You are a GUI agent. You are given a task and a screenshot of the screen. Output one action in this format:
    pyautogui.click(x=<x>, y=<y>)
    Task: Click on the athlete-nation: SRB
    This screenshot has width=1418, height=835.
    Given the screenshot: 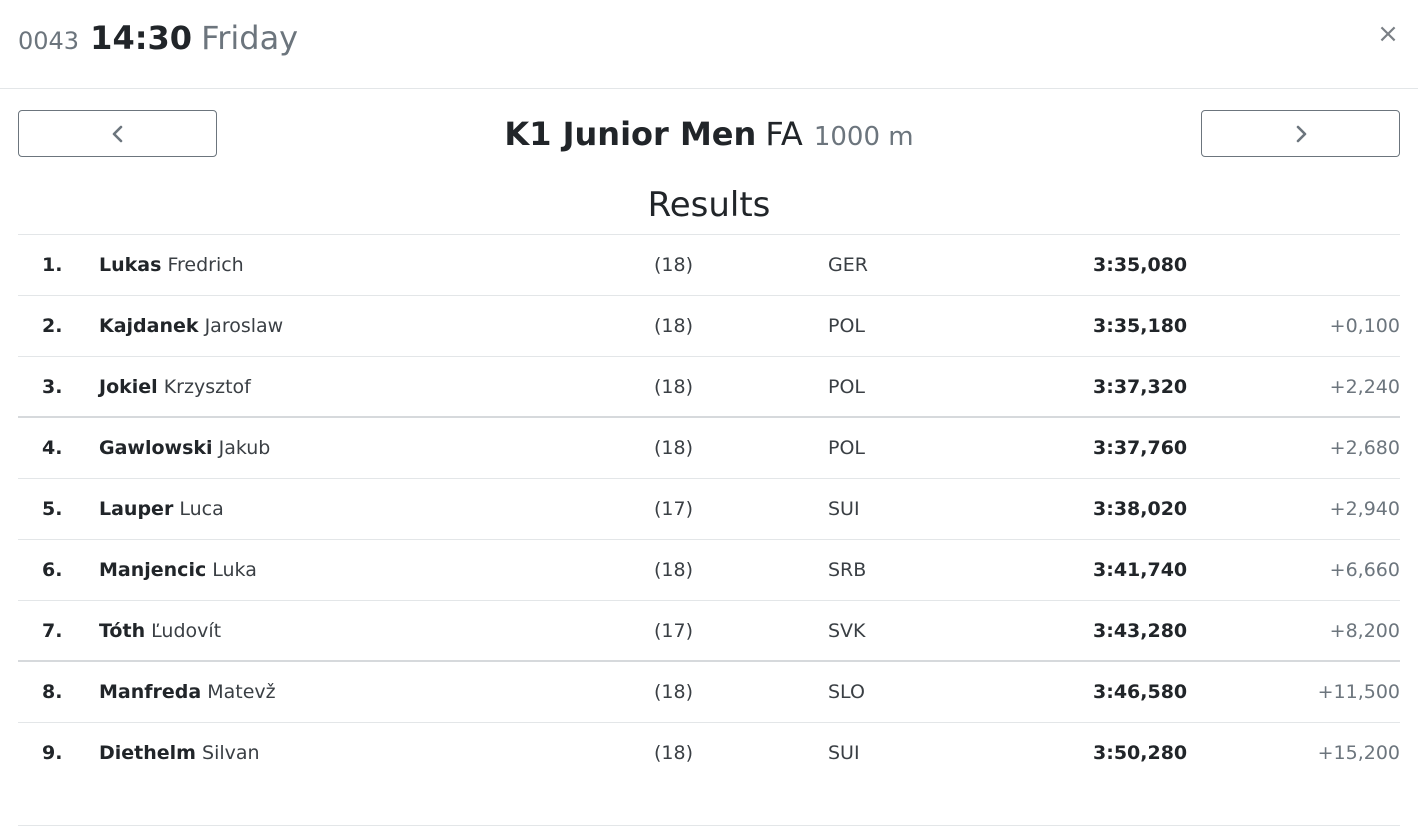 What is the action you would take?
    pyautogui.click(x=847, y=570)
    